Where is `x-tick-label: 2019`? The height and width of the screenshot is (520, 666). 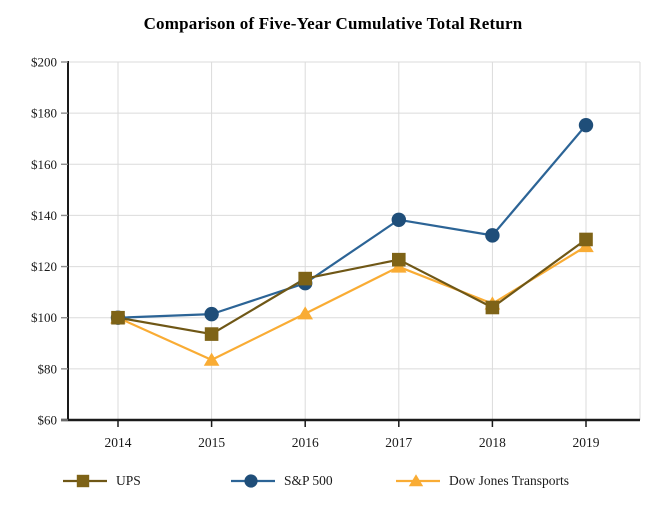
x-tick-label: 2019 is located at coordinates (586, 442).